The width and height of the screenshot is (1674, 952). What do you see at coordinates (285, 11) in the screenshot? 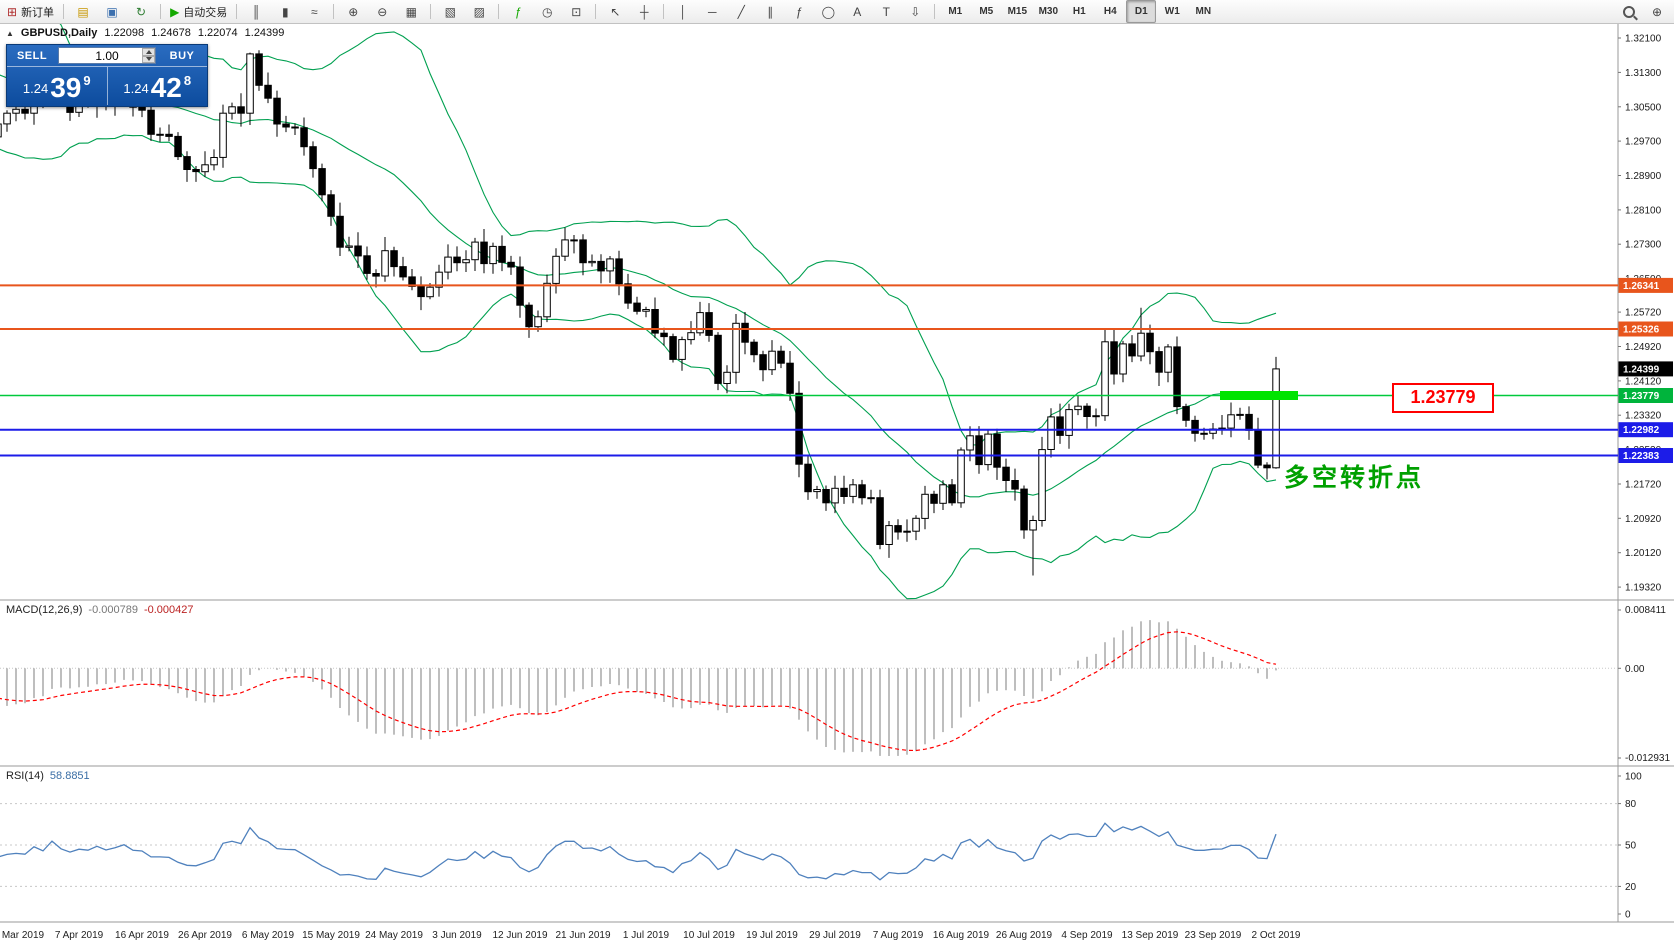
I see `candlestick-chart-button: ▮` at bounding box center [285, 11].